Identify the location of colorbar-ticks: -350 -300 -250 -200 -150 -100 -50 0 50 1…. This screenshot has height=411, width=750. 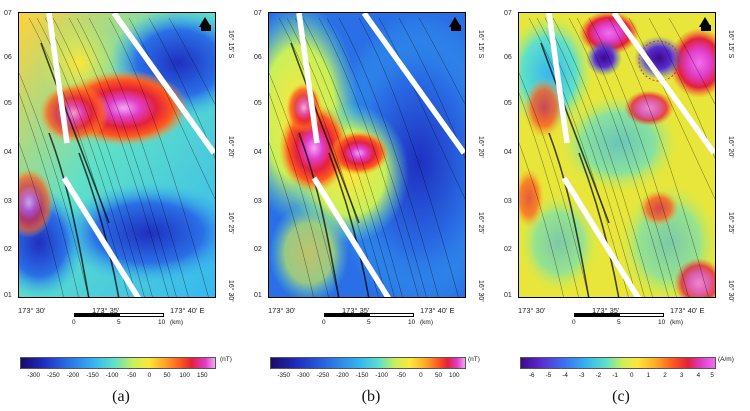
(368, 377).